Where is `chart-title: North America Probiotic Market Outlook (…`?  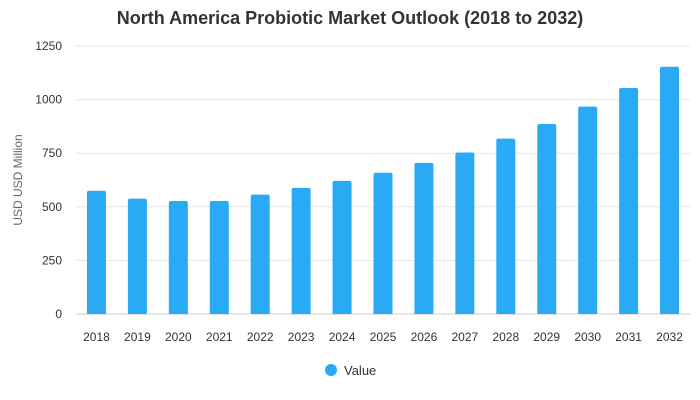 chart-title: North America Probiotic Market Outlook (… is located at coordinates (350, 18).